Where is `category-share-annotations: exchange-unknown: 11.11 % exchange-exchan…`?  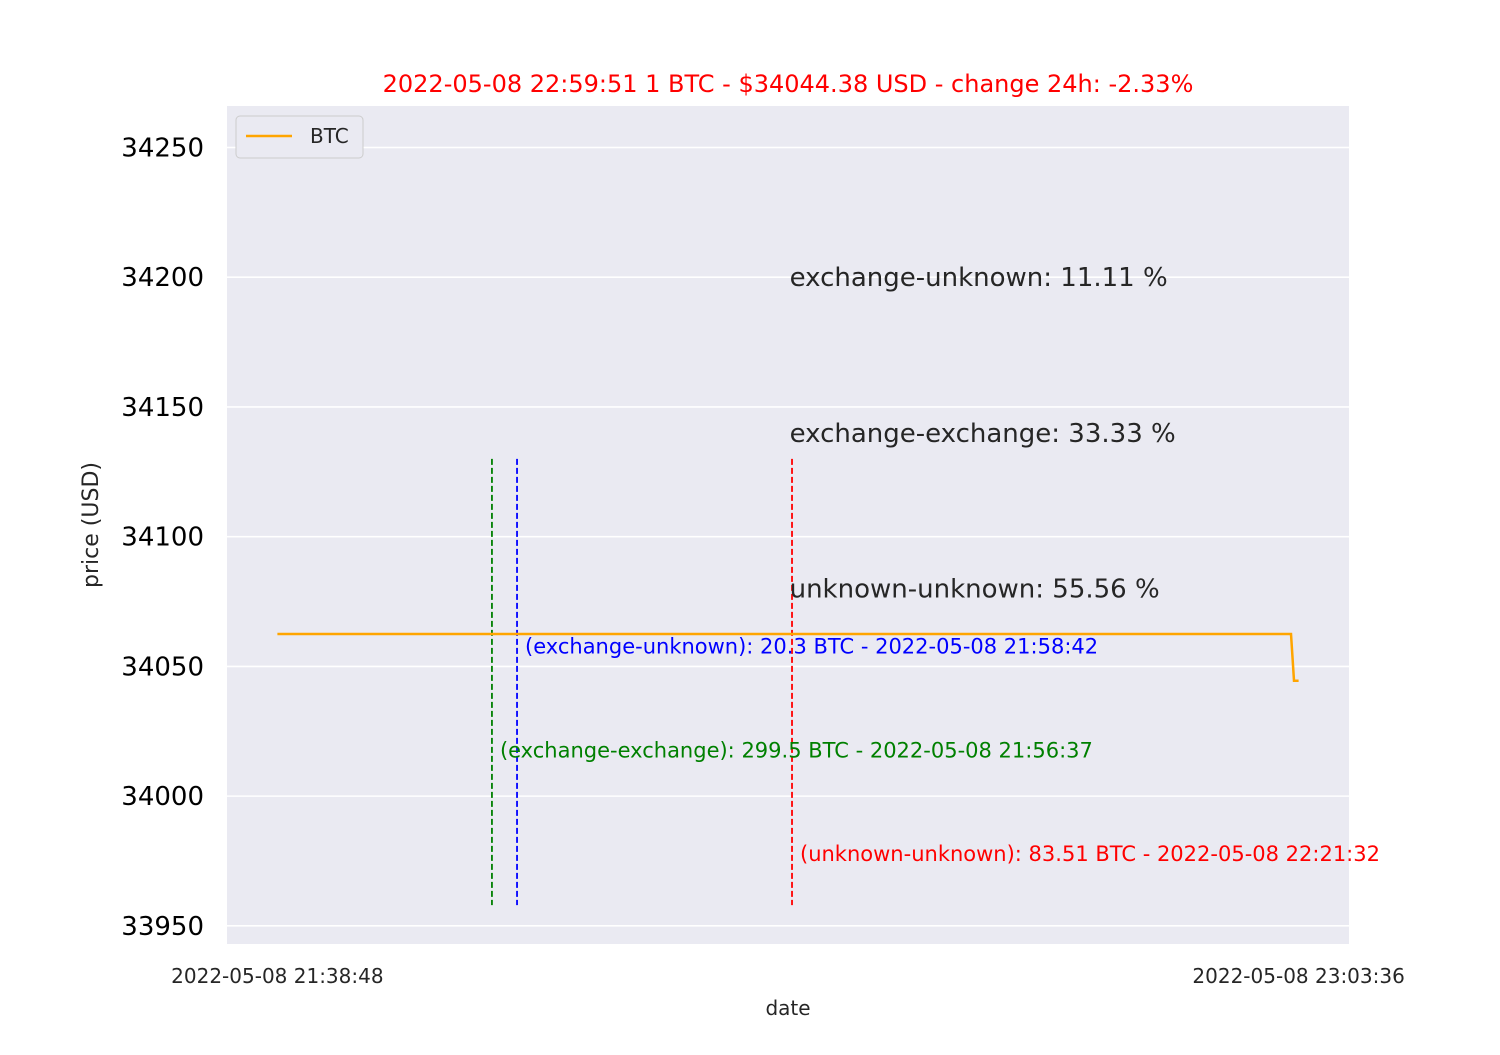 category-share-annotations: exchange-unknown: 11.11 % exchange-exchan… is located at coordinates (983, 433).